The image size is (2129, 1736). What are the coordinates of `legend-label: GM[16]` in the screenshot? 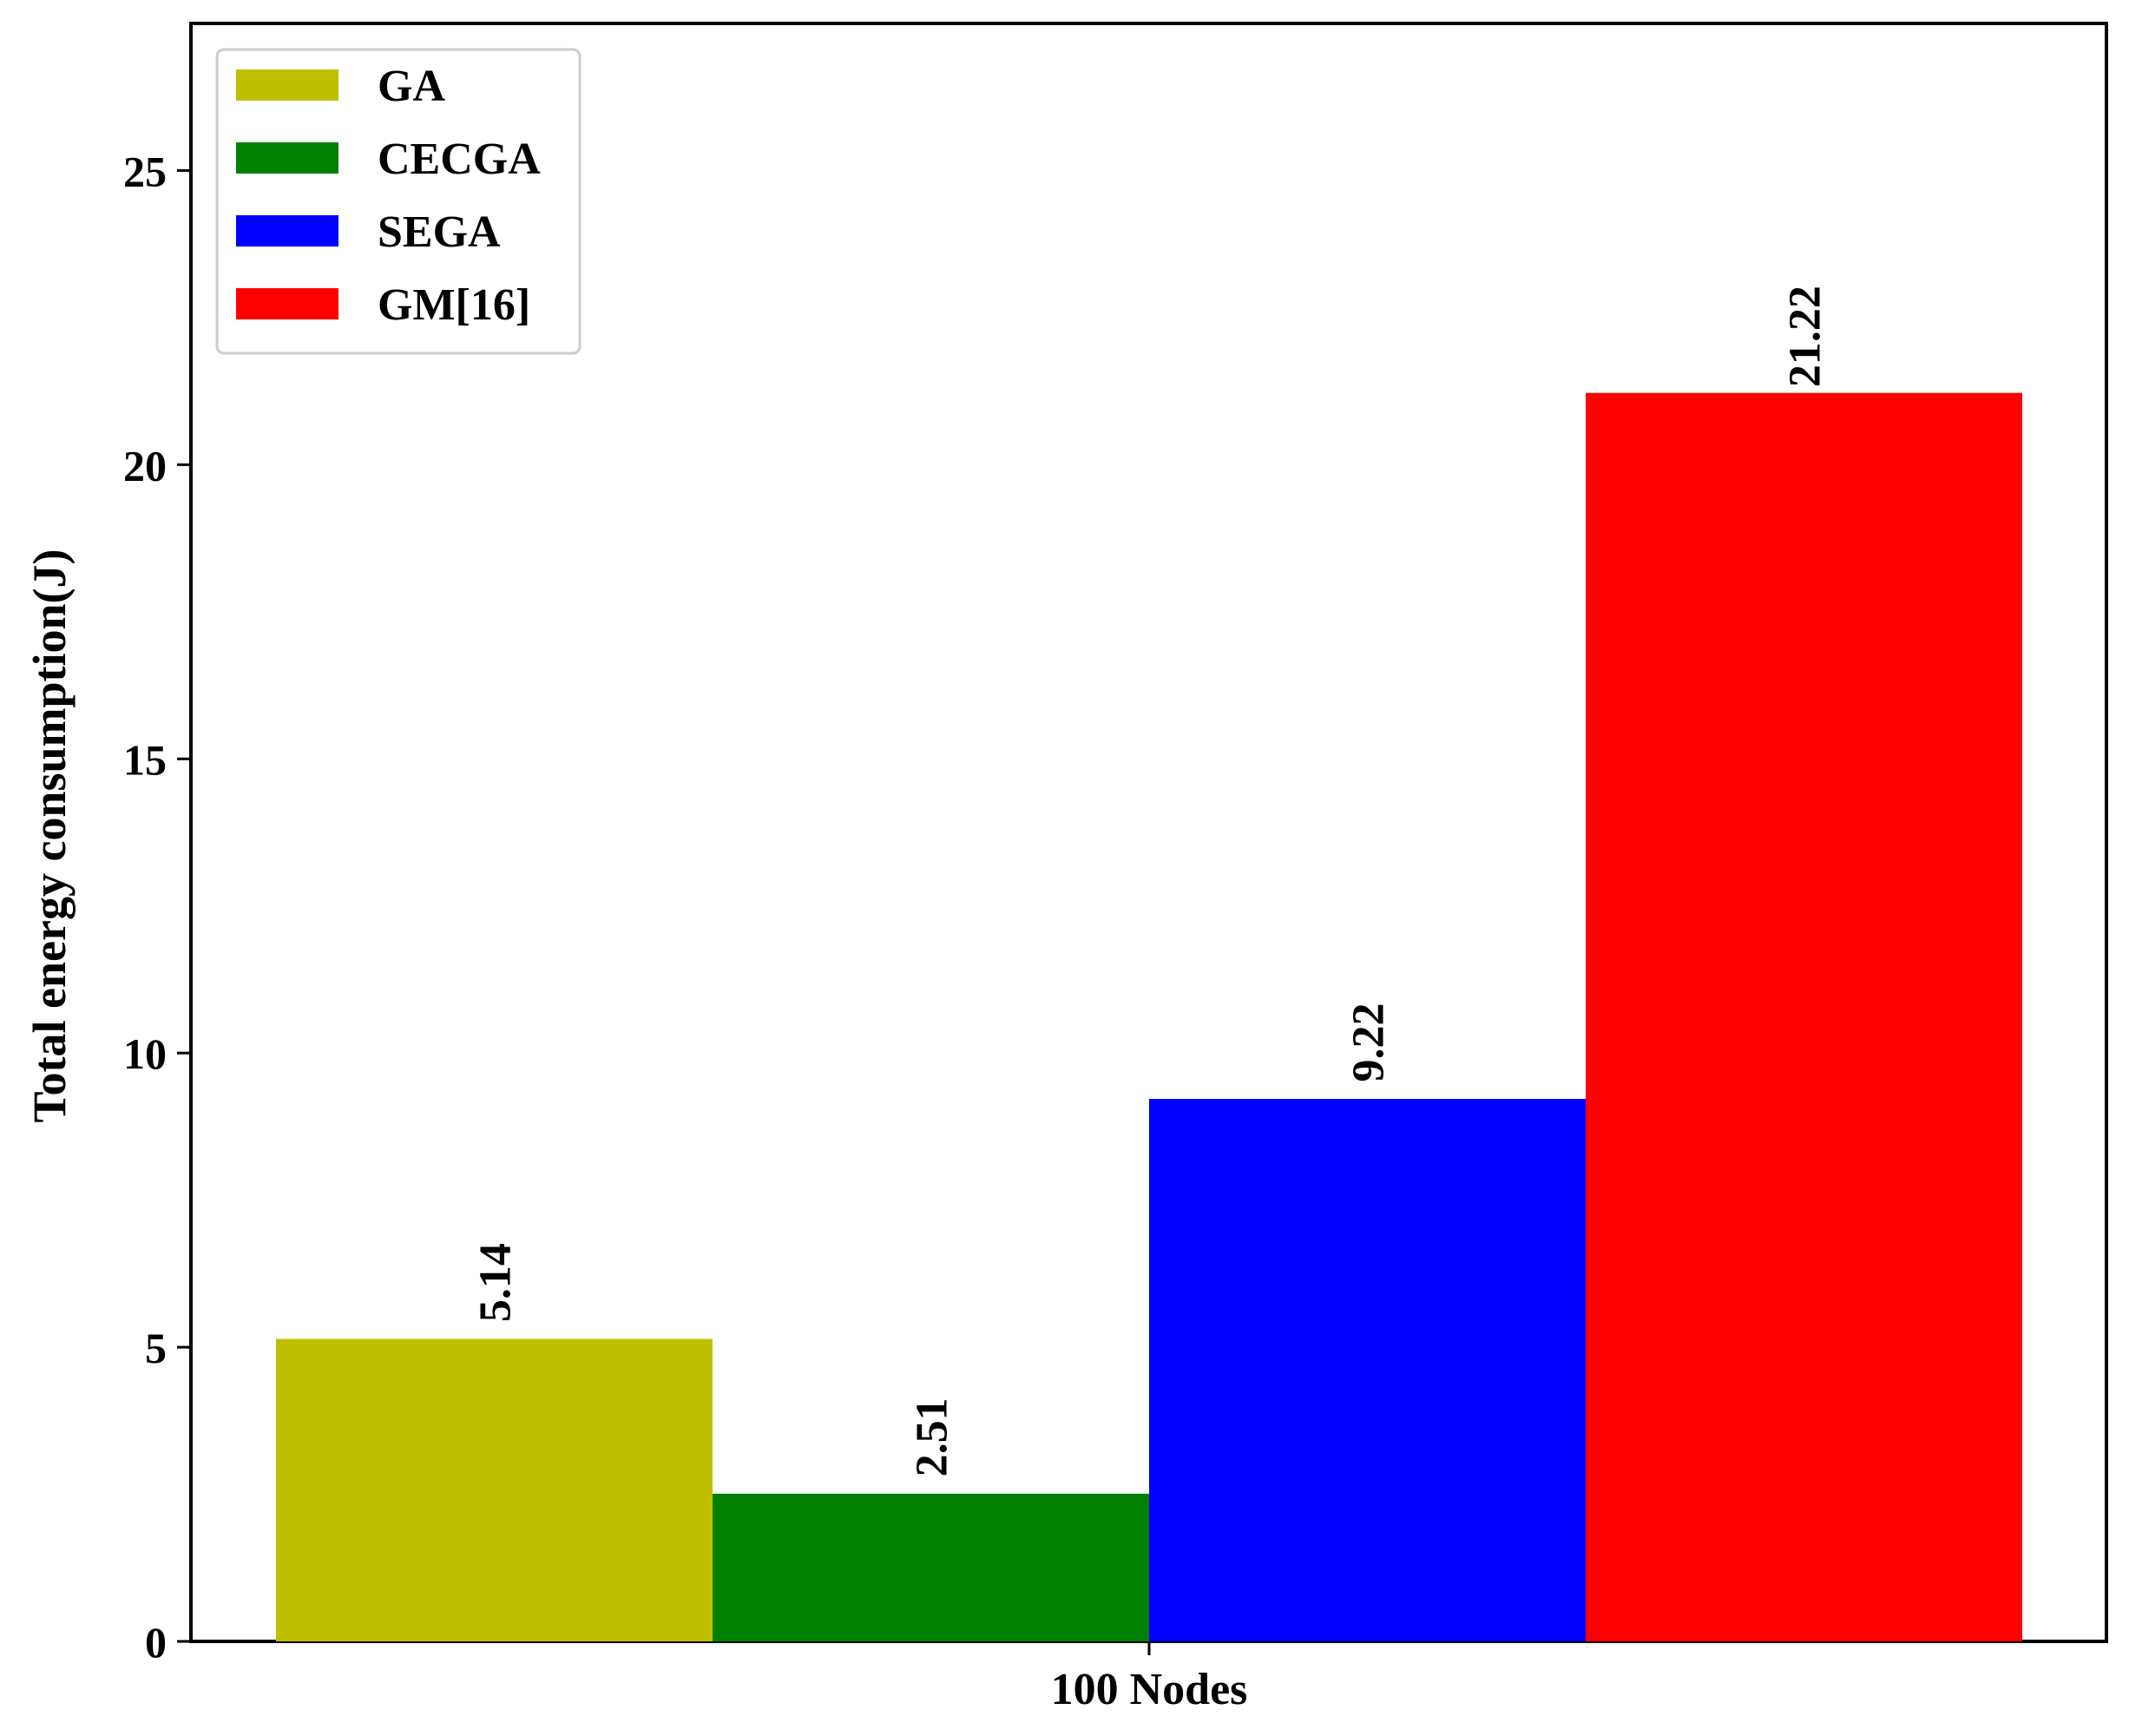 It's located at (454, 305).